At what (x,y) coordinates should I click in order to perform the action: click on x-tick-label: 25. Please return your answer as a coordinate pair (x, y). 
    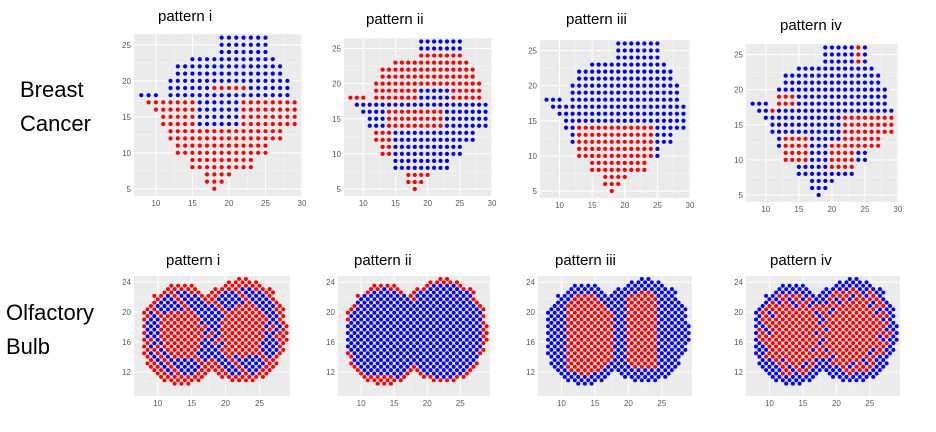
    Looking at the image, I should click on (657, 205).